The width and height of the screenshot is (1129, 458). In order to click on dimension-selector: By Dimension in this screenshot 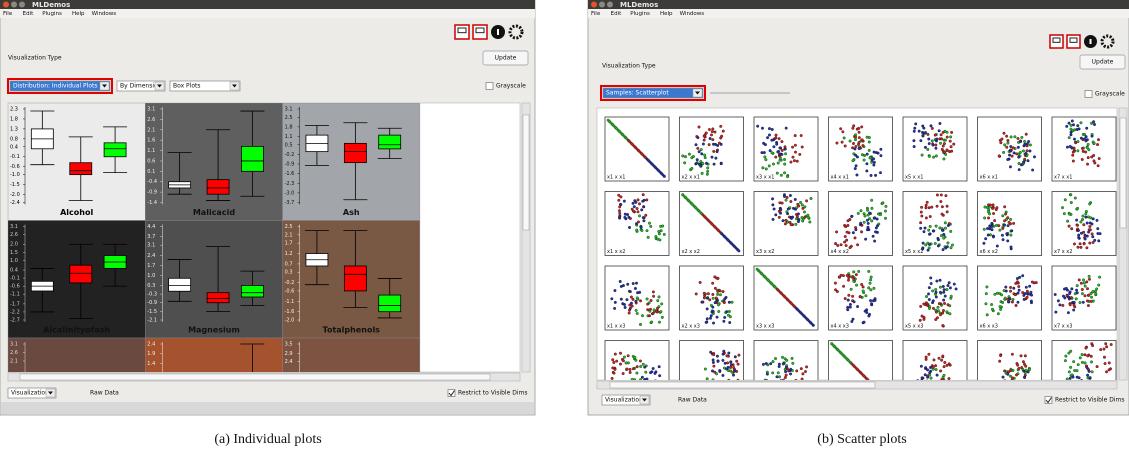, I will do `click(141, 86)`.